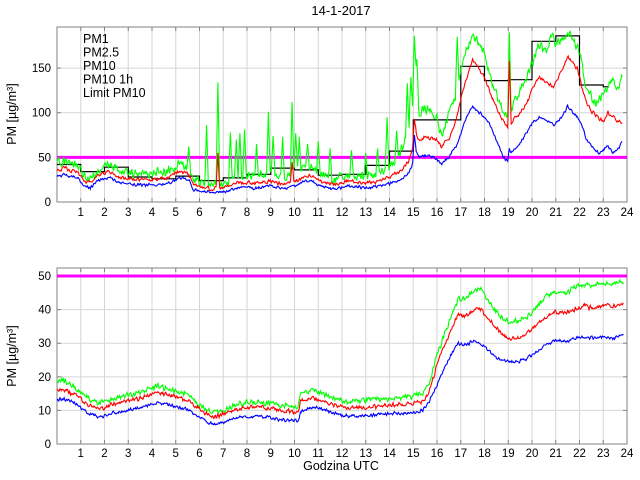 Image resolution: width=640 pixels, height=480 pixels. What do you see at coordinates (44, 378) in the screenshot?
I see `y-tick-label: 20` at bounding box center [44, 378].